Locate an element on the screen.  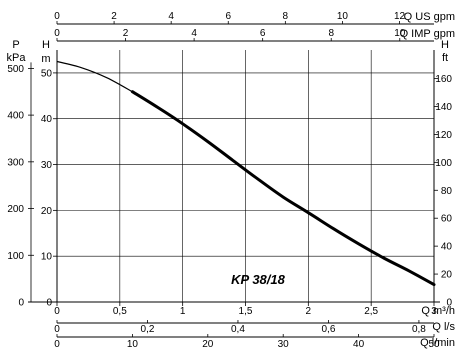
ft-tick-label: 60 is located at coordinates (447, 219).